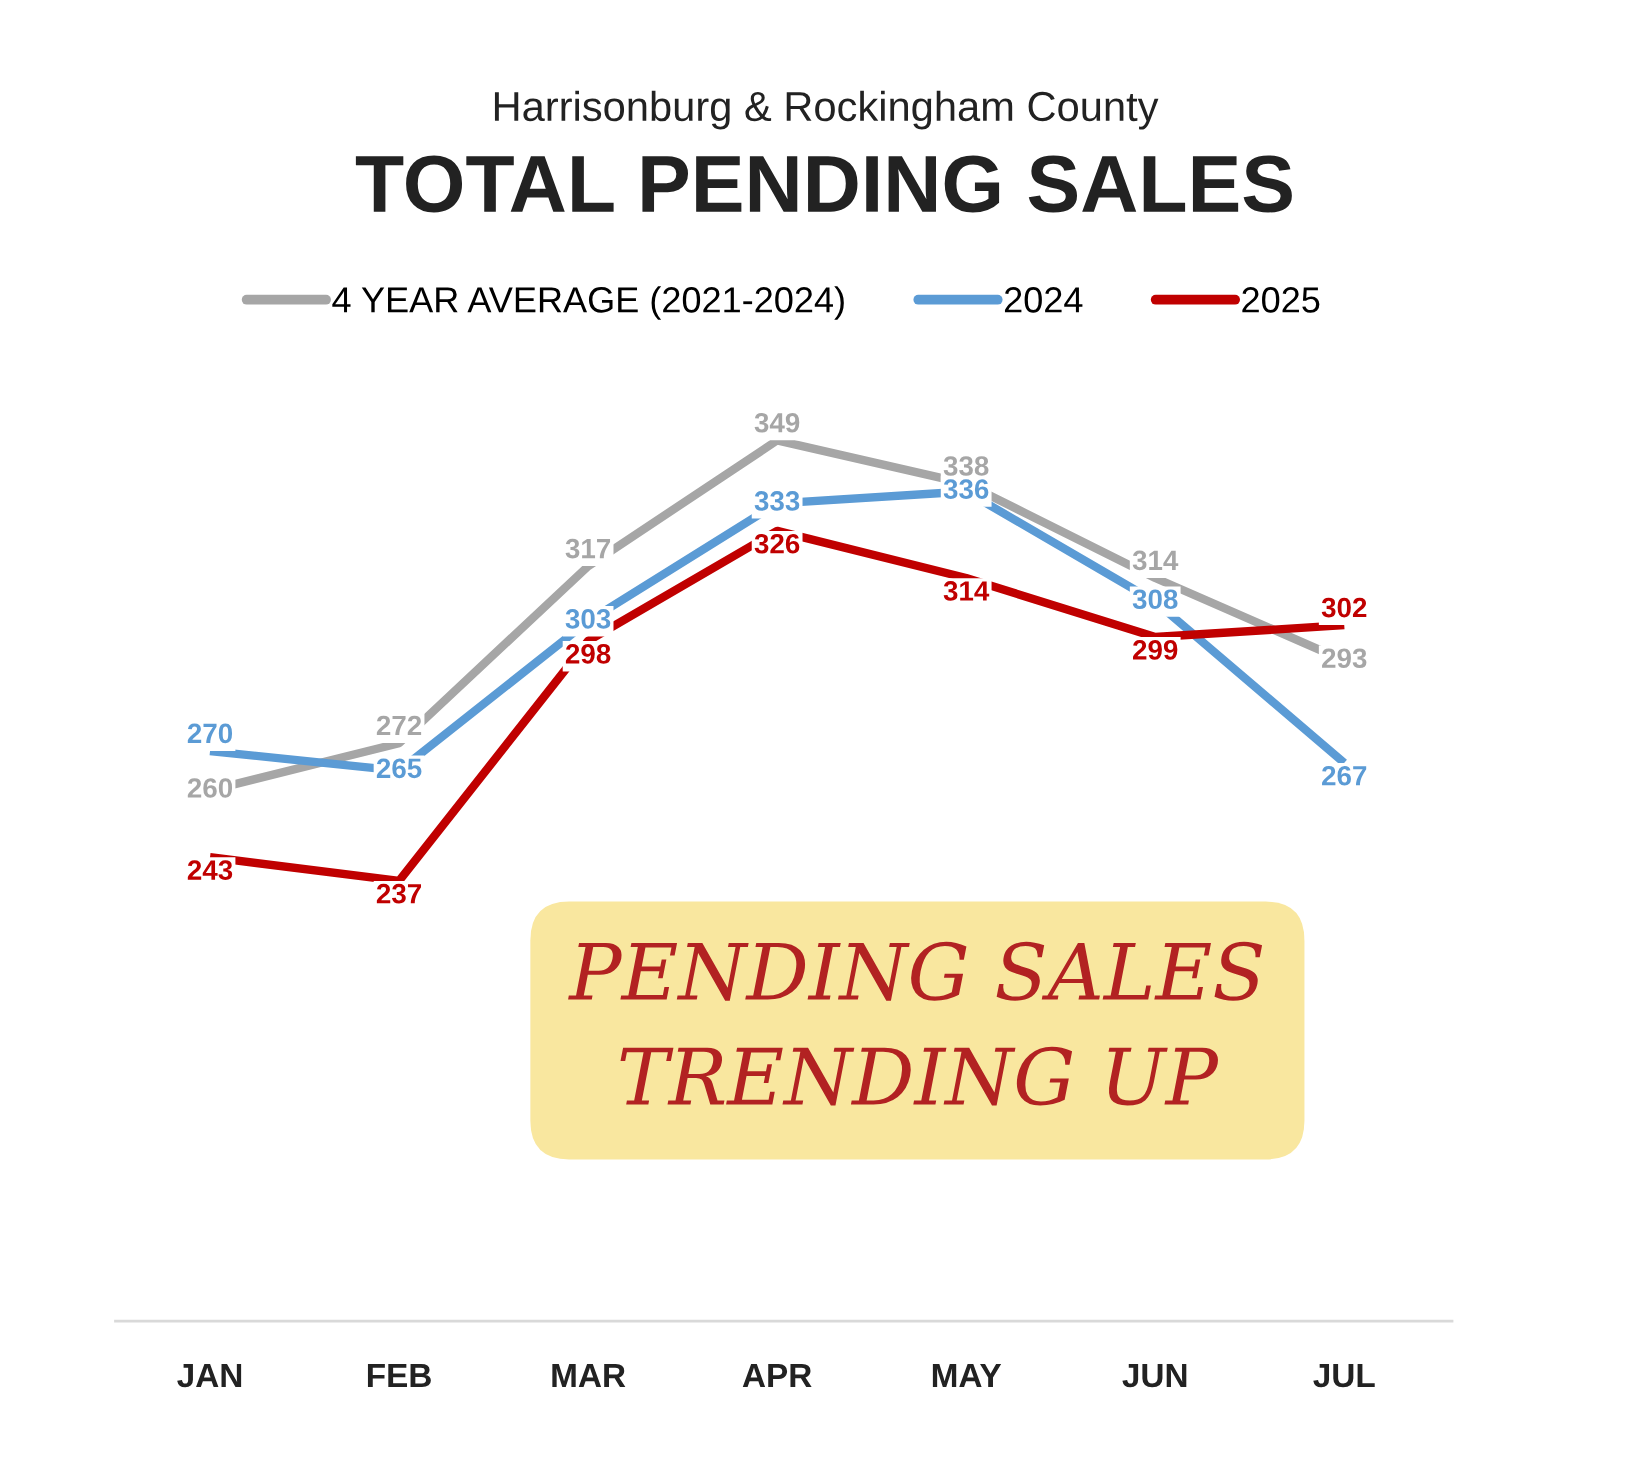 Image resolution: width=1650 pixels, height=1468 pixels. Describe the element at coordinates (1344, 607) in the screenshot. I see `data-label: 302` at that location.